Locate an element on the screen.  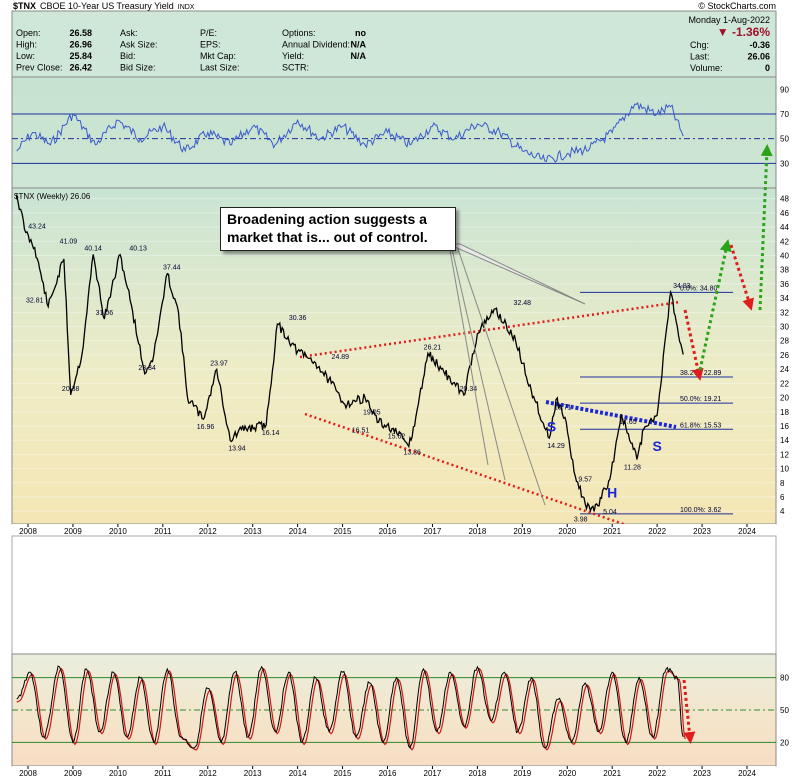
price-tick-label: 26 is located at coordinates (784, 355).